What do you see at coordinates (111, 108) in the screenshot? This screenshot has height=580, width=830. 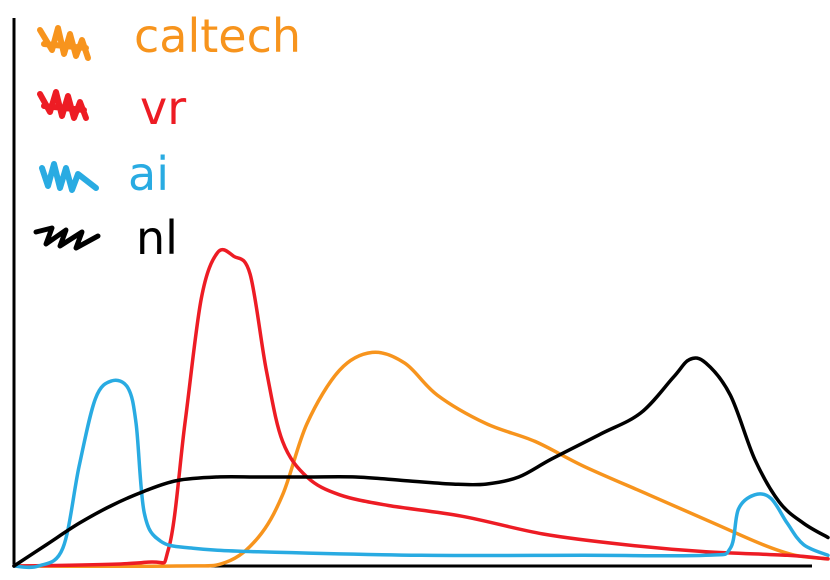 I see `legend-item-vr: vr` at bounding box center [111, 108].